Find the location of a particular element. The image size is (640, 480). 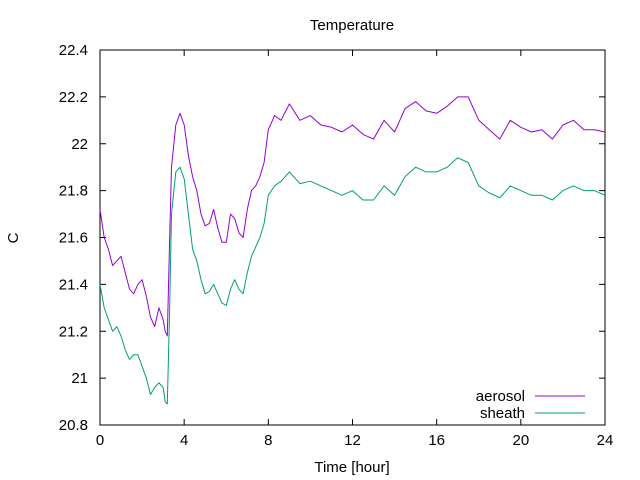

x-tick-label: 20 is located at coordinates (520, 440).